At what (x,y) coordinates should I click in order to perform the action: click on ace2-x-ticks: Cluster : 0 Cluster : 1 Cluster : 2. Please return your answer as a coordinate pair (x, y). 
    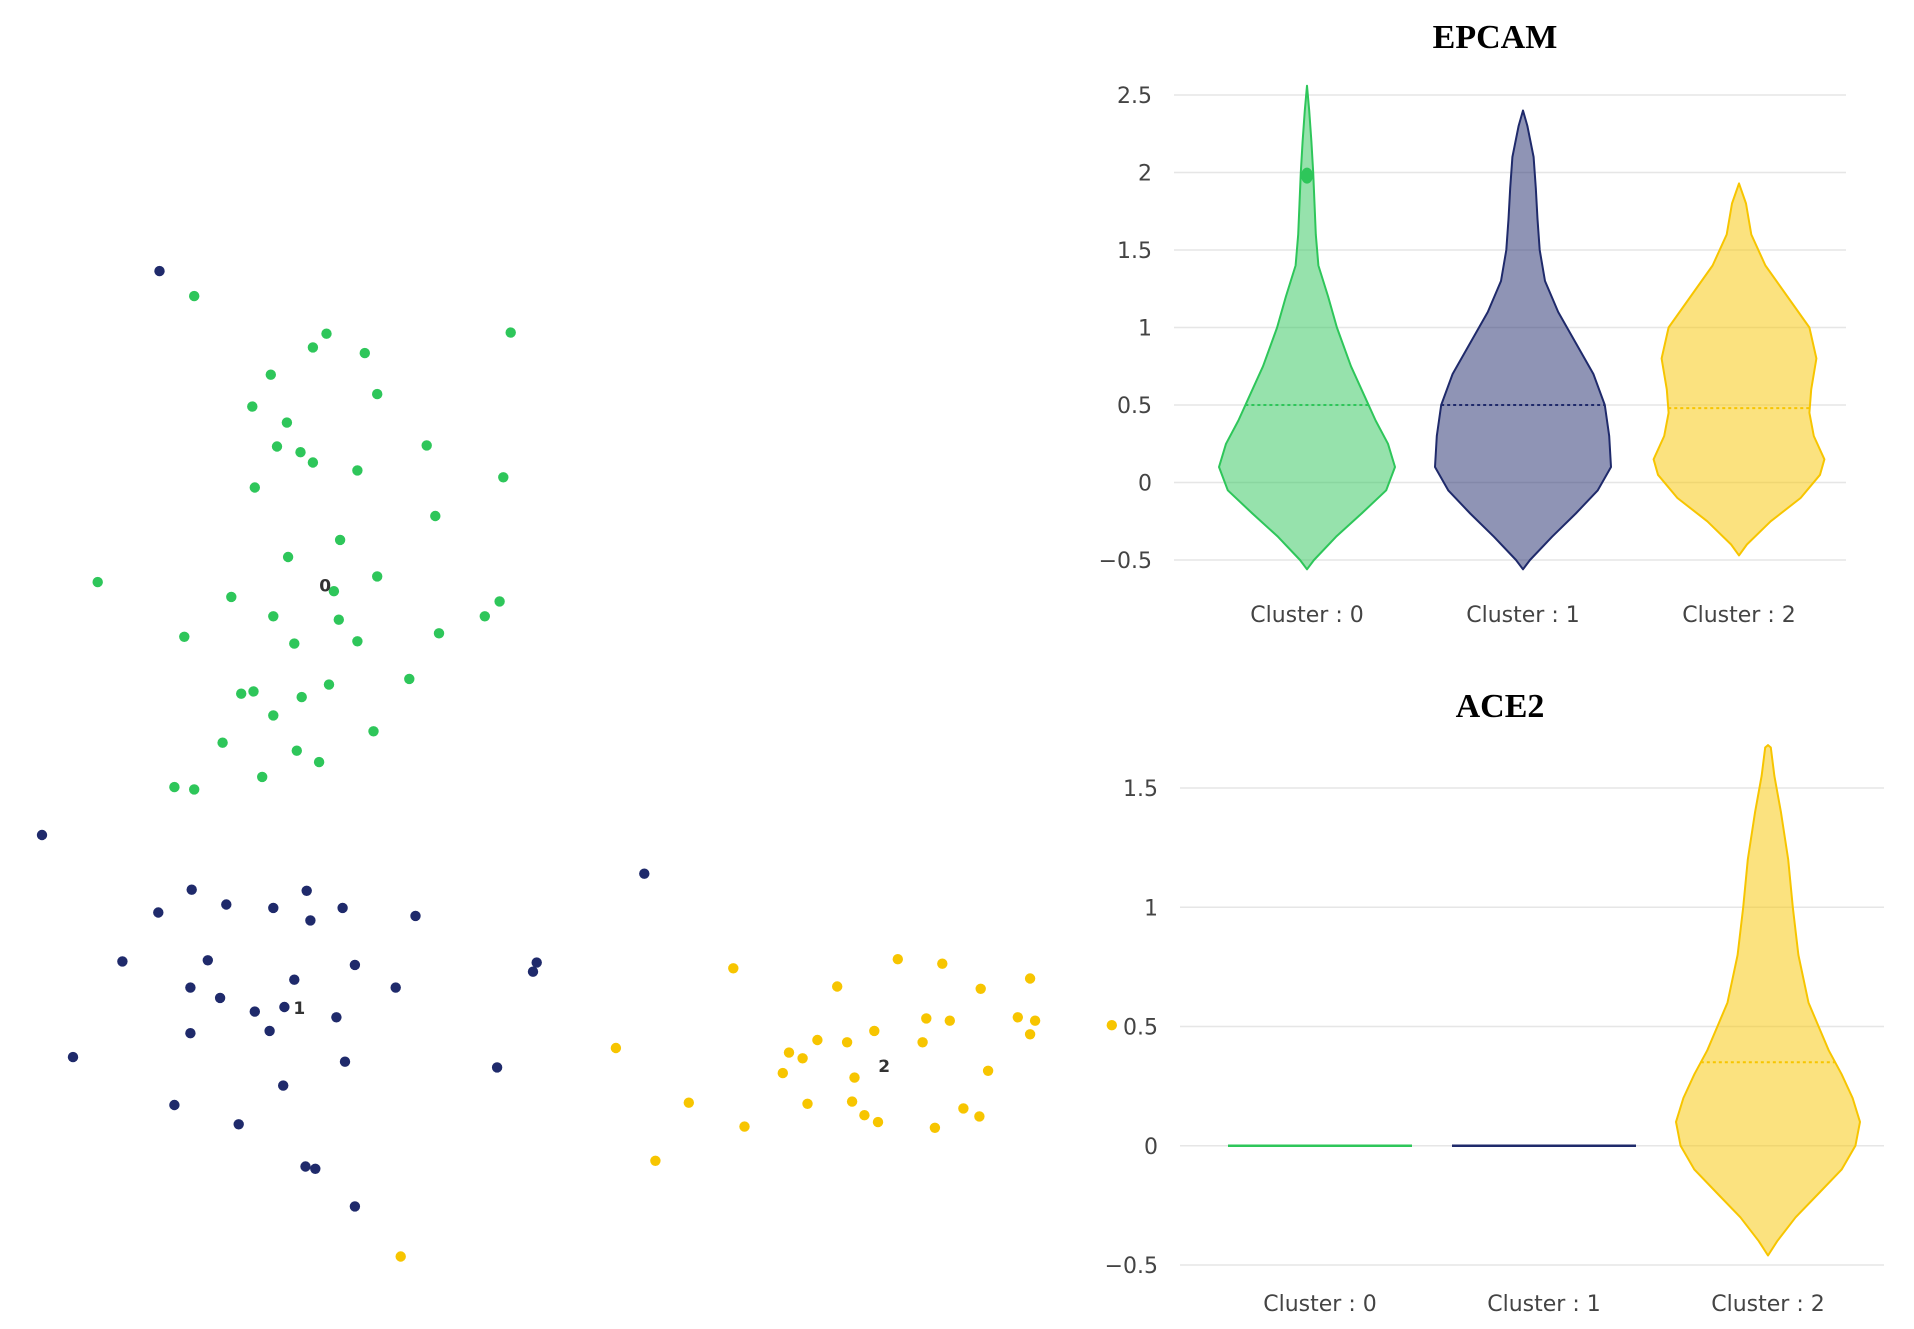
    Looking at the image, I should click on (1543, 1304).